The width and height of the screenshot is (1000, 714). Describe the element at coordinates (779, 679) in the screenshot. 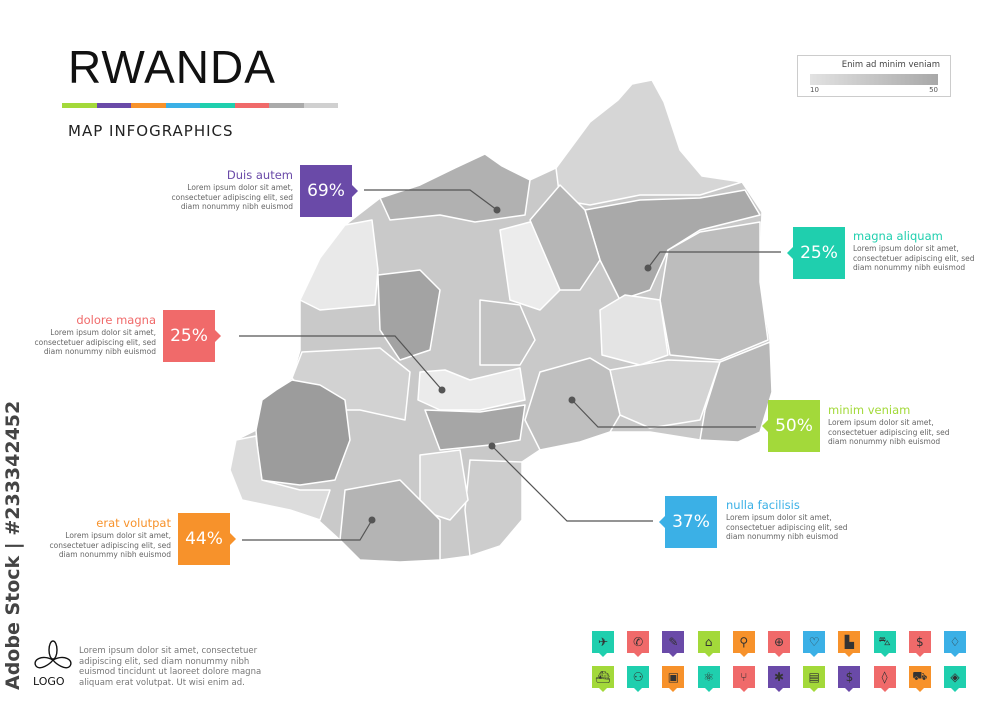

I see `medical-icon: ✱` at that location.